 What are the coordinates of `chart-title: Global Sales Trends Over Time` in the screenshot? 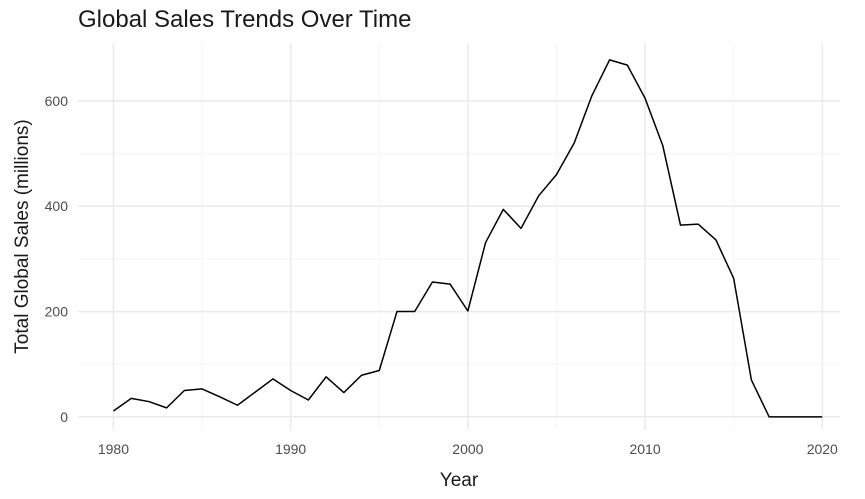 It's located at (245, 19).